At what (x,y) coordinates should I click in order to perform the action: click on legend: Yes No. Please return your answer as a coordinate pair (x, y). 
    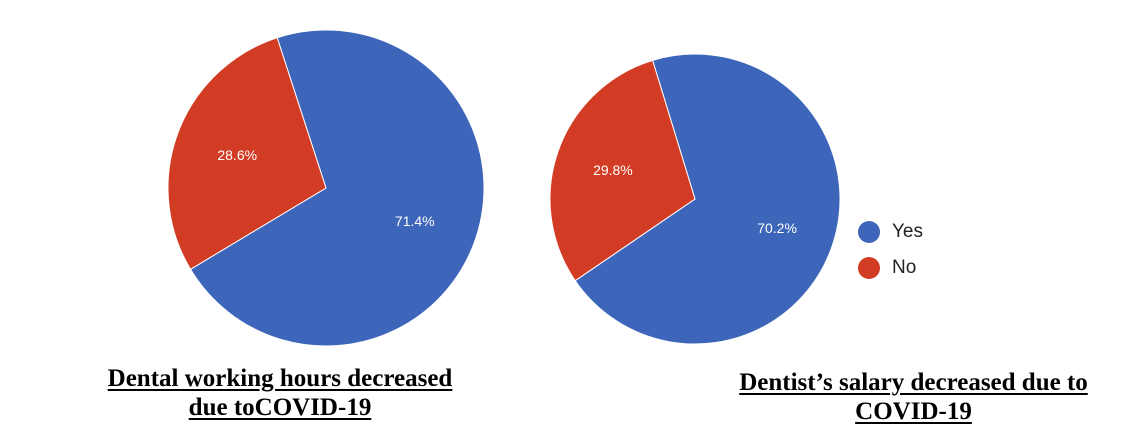
    Looking at the image, I should click on (890, 250).